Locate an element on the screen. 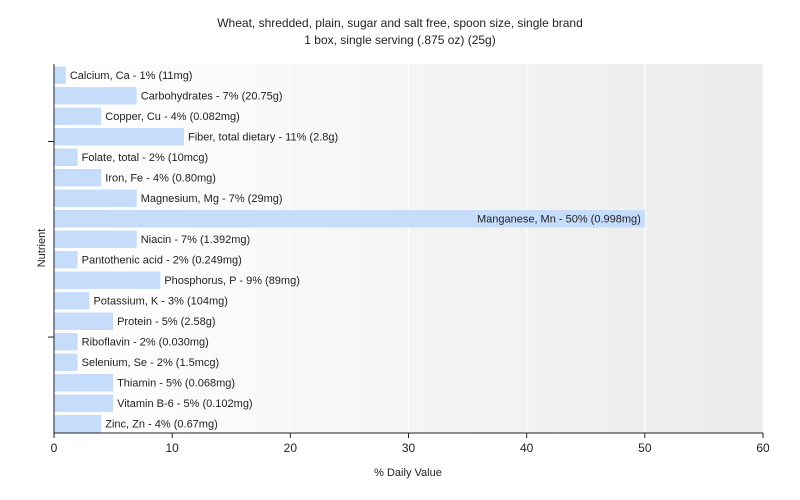  bar-label: Phosphorus, P - 9% (89mg) is located at coordinates (232, 281).